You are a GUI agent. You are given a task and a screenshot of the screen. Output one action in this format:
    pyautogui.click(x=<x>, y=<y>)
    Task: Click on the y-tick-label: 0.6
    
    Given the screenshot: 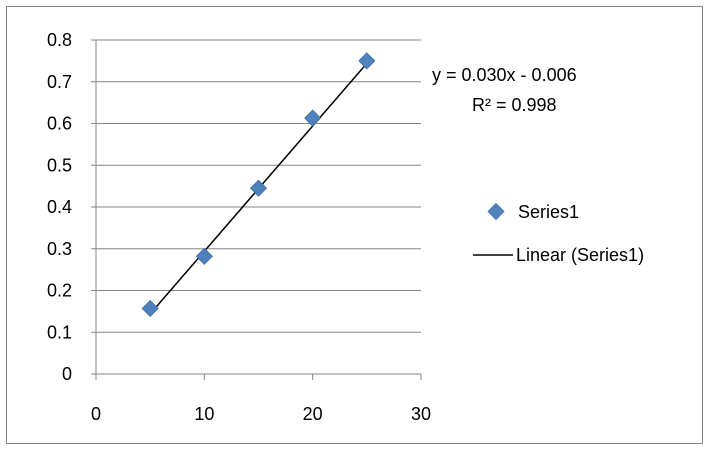 What is the action you would take?
    pyautogui.click(x=59, y=124)
    